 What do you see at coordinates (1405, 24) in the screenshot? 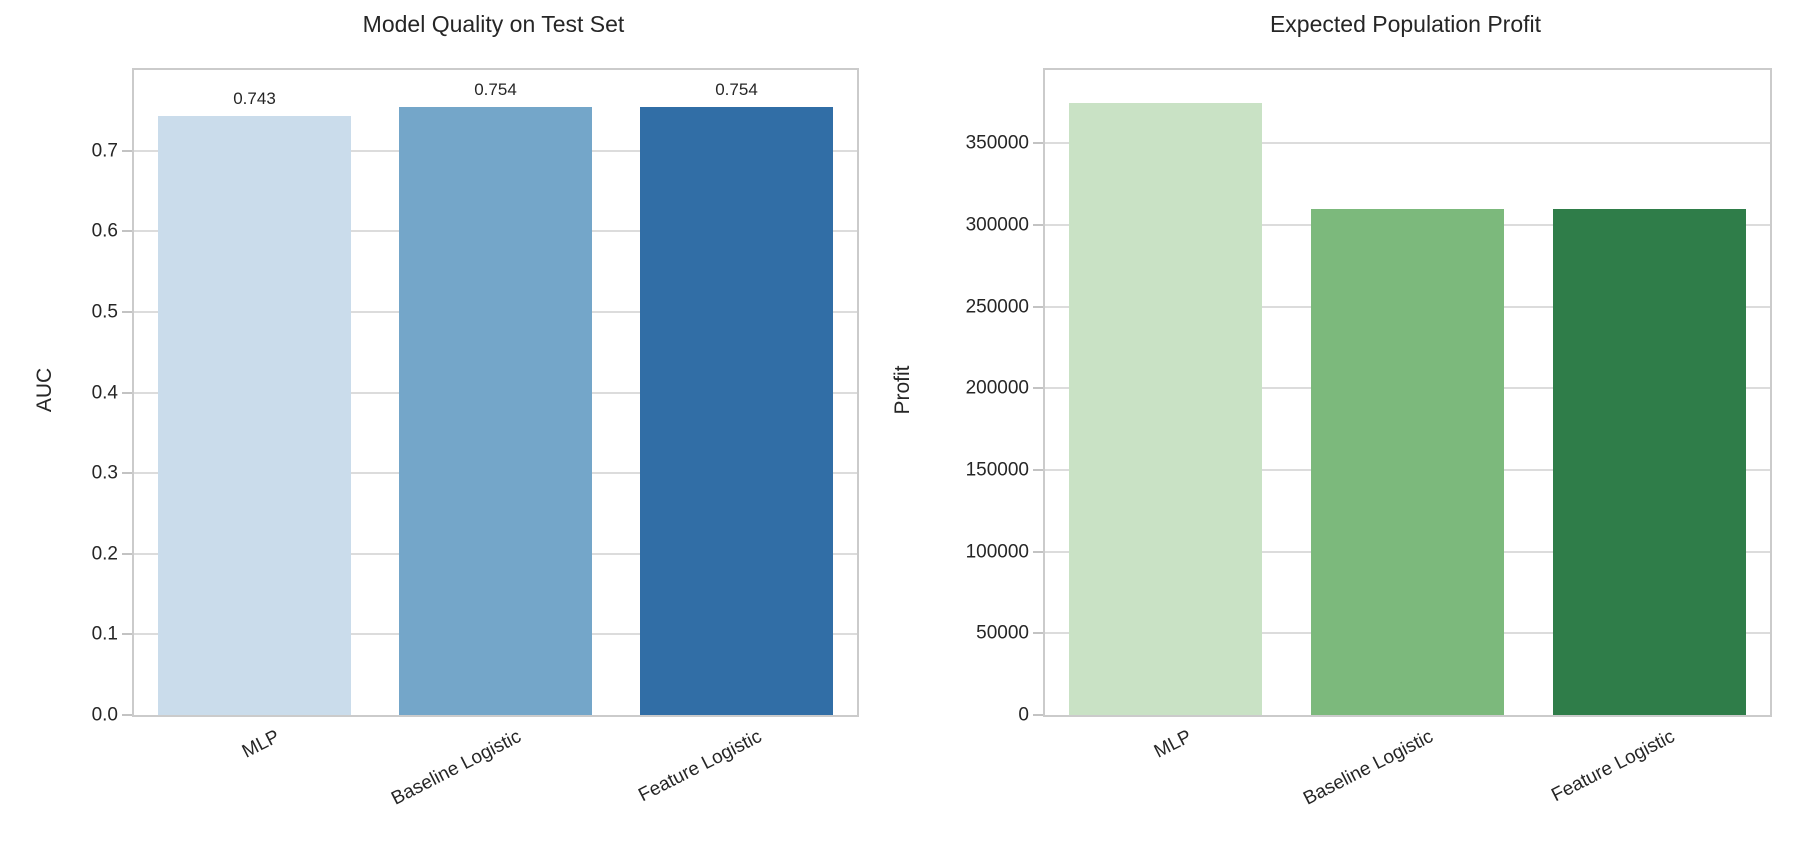
I see `chart-title: Expected Population Profit` at bounding box center [1405, 24].